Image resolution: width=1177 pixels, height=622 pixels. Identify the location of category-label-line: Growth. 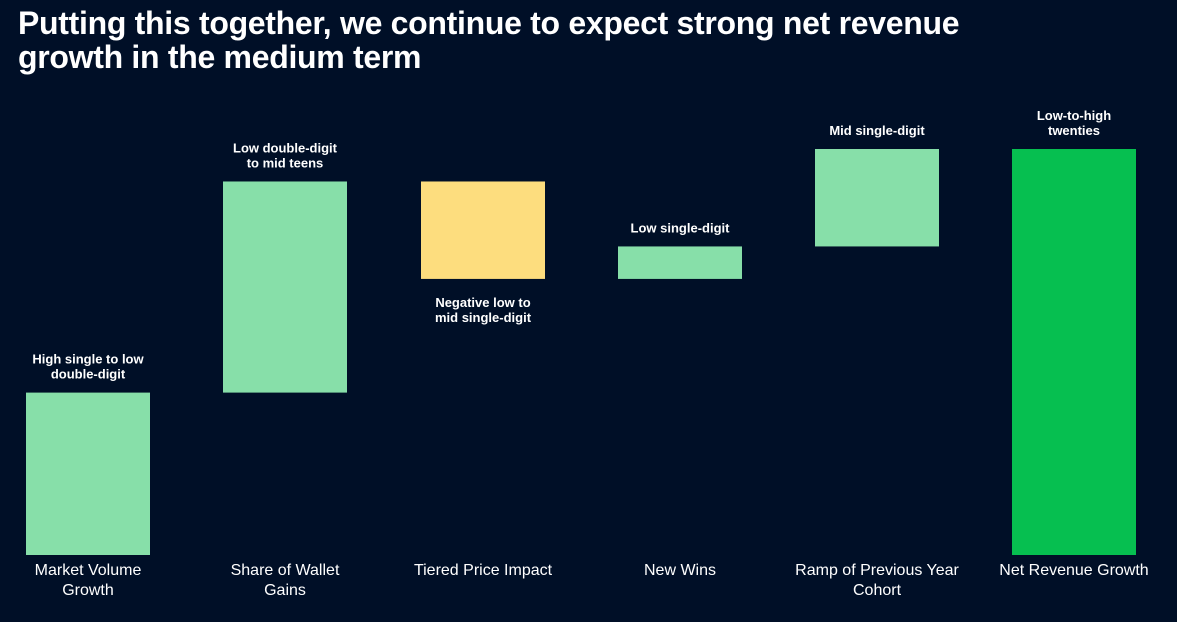
(88, 590).